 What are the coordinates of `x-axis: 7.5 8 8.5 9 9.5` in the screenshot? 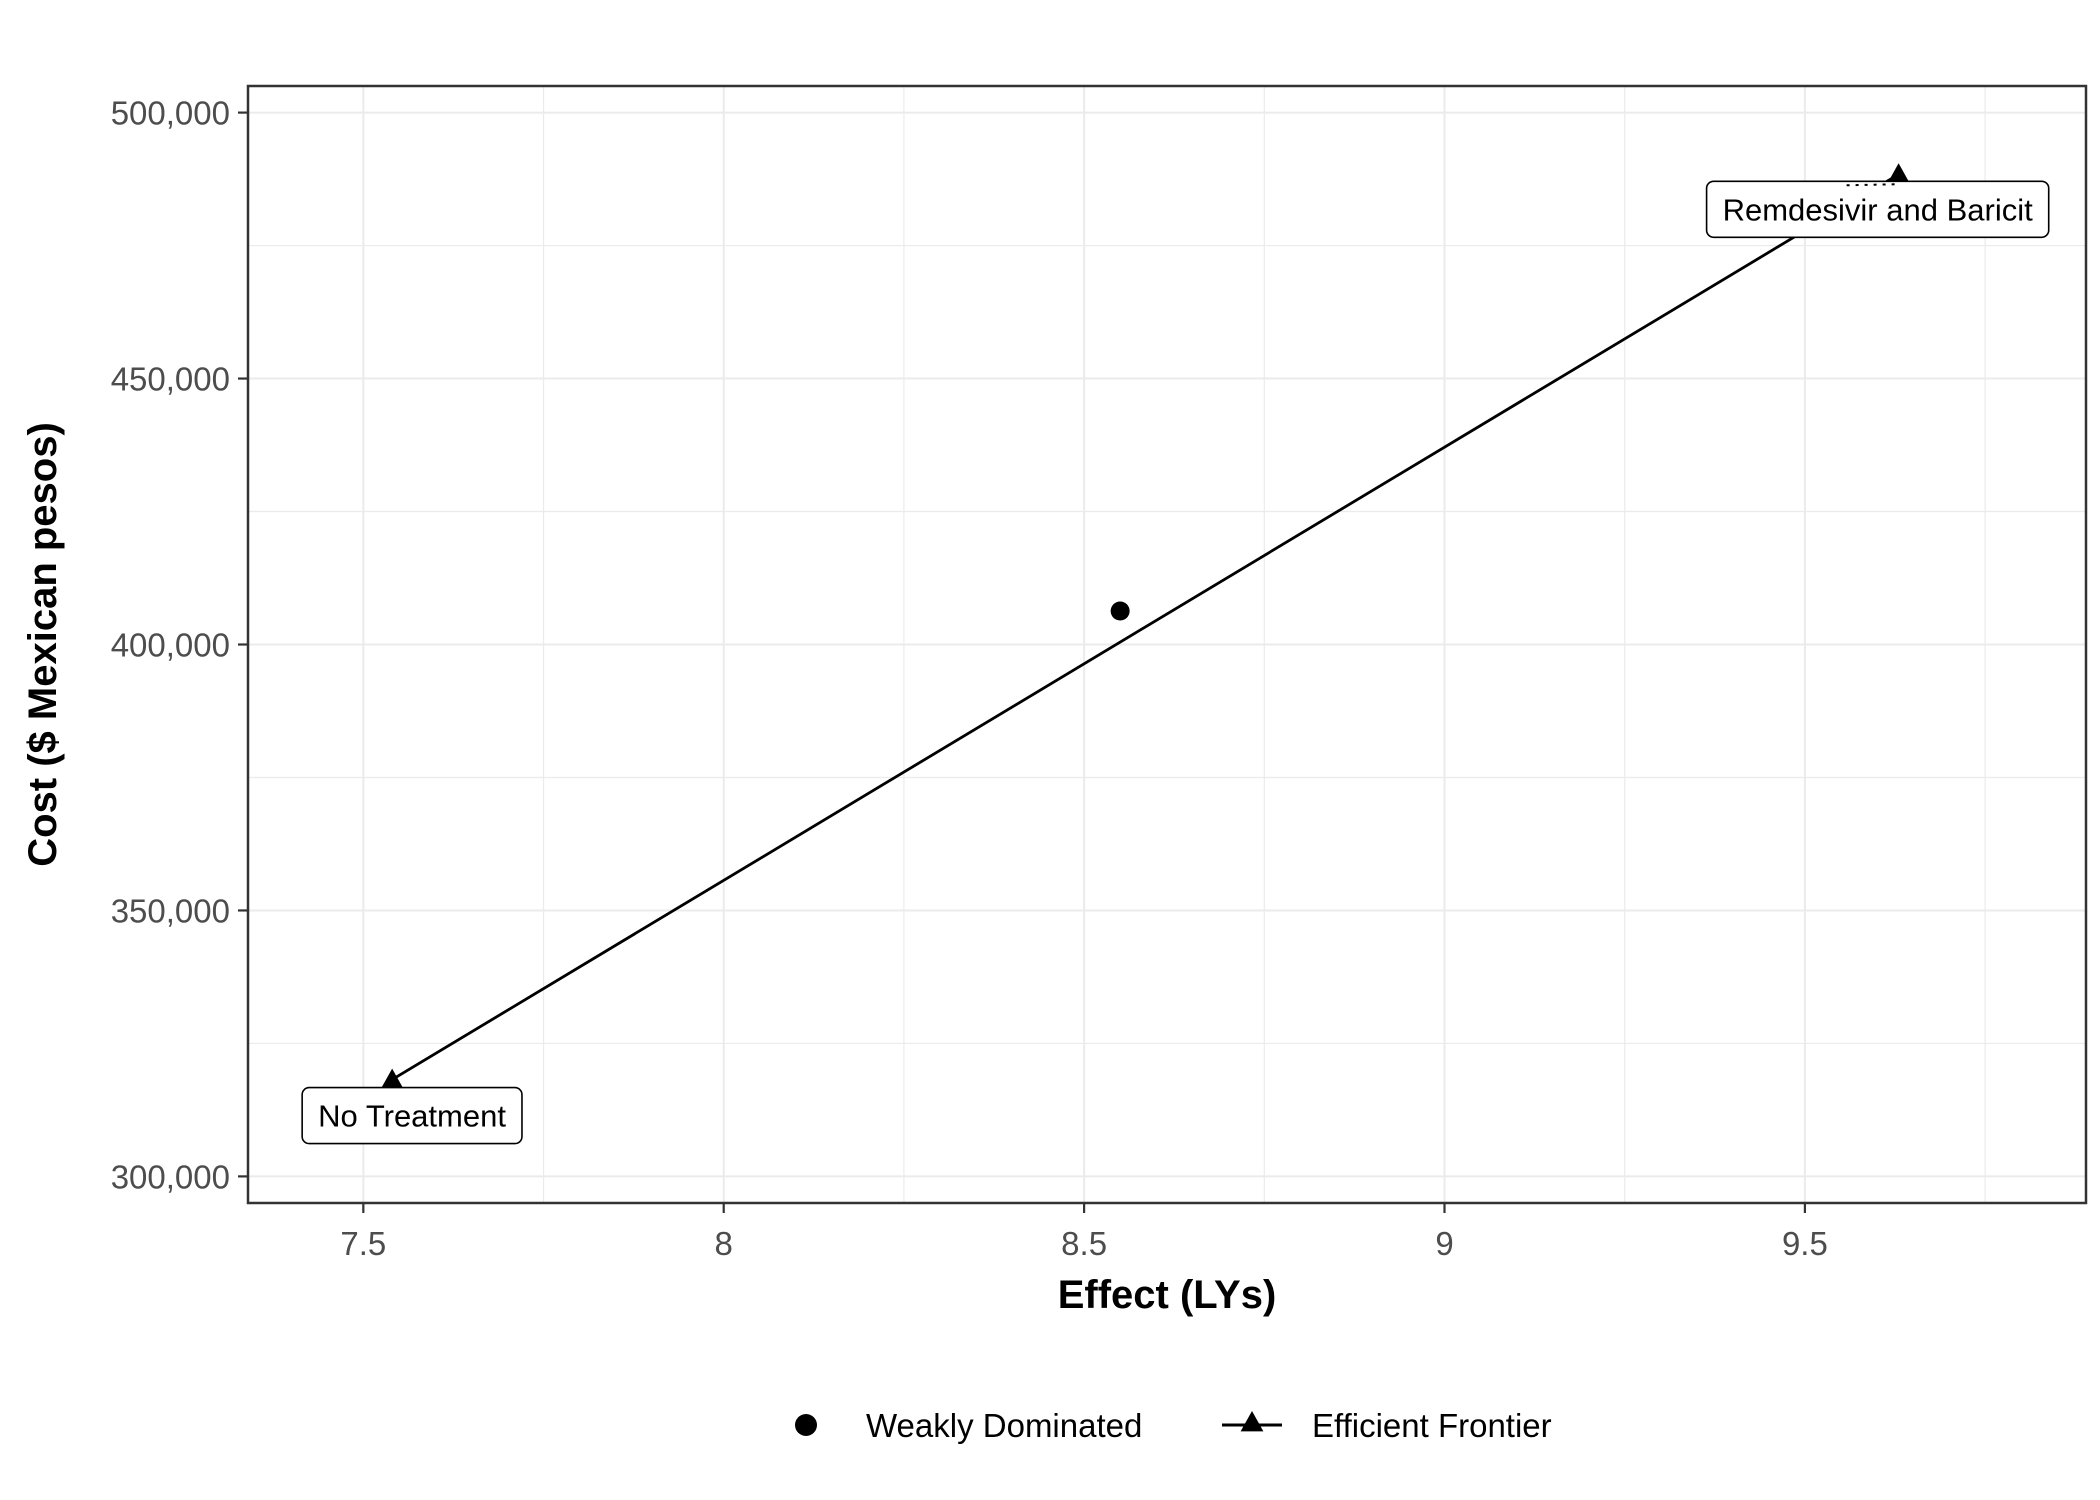 It's located at (1084, 1232).